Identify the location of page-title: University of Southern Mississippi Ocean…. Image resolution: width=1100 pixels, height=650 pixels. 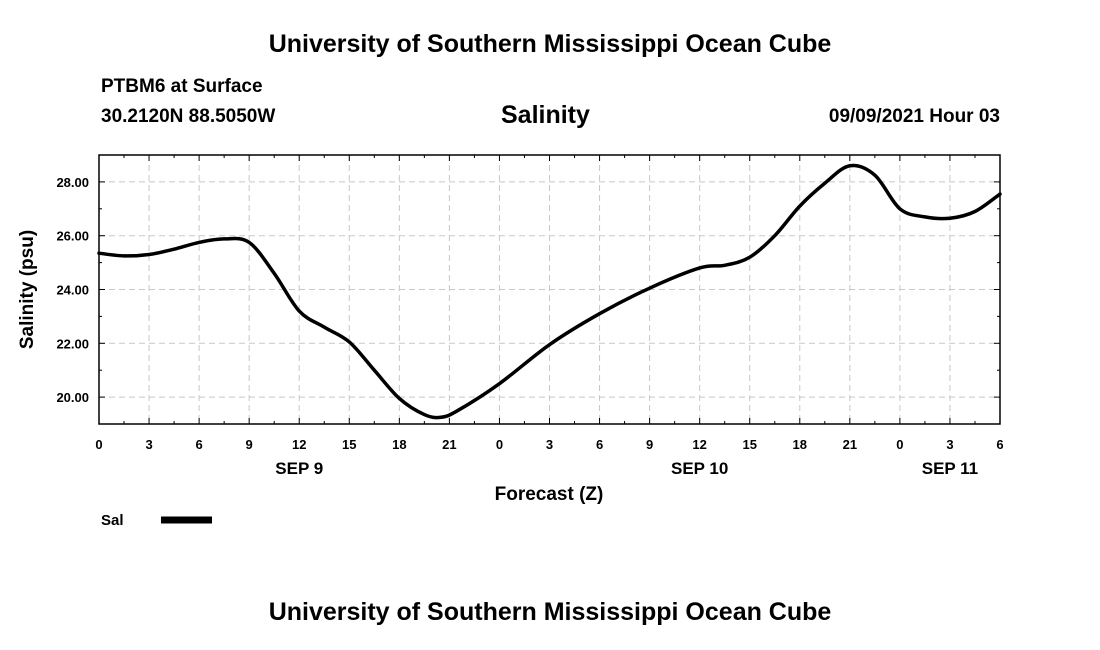
(550, 44).